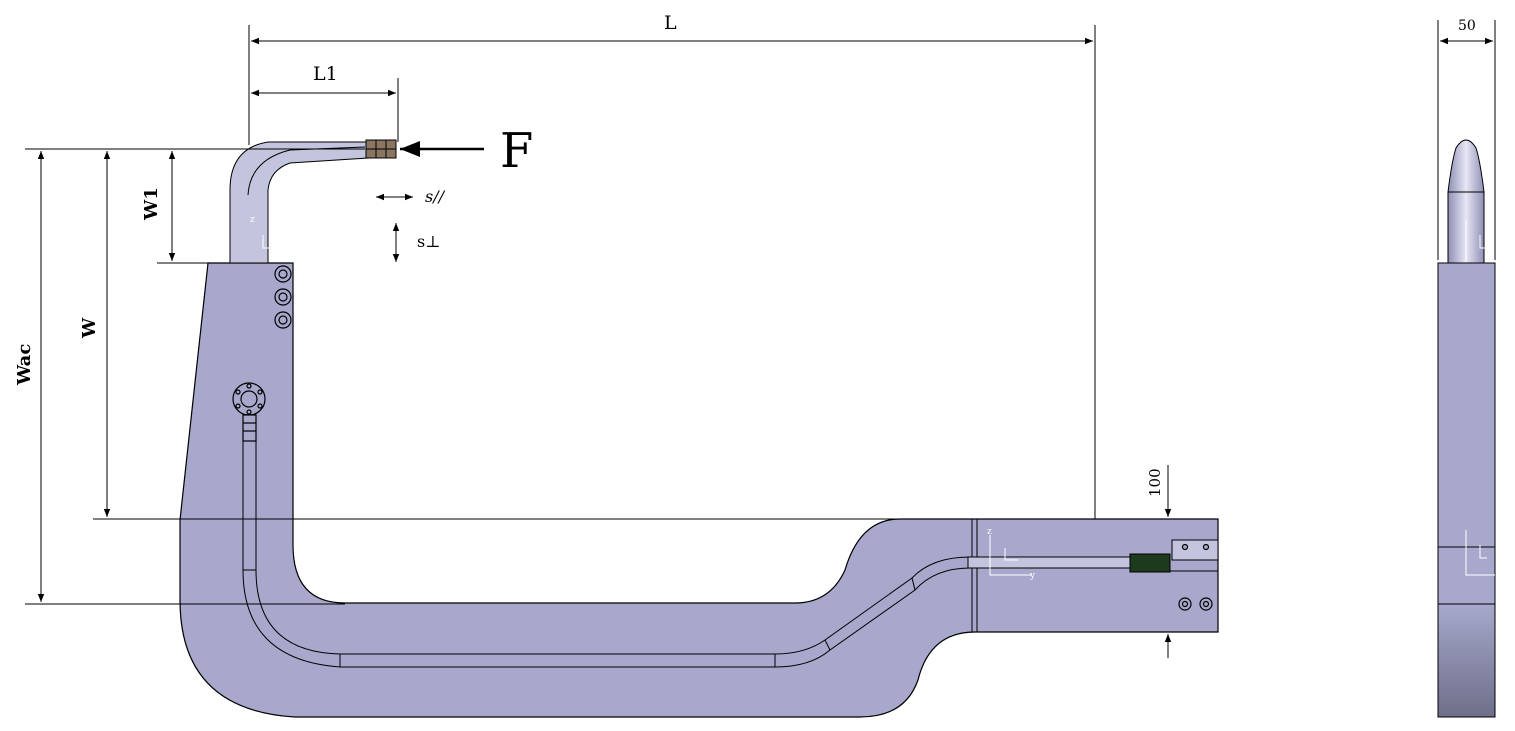 This screenshot has width=1515, height=731. I want to click on label-s-parallel: s//, so click(435, 196).